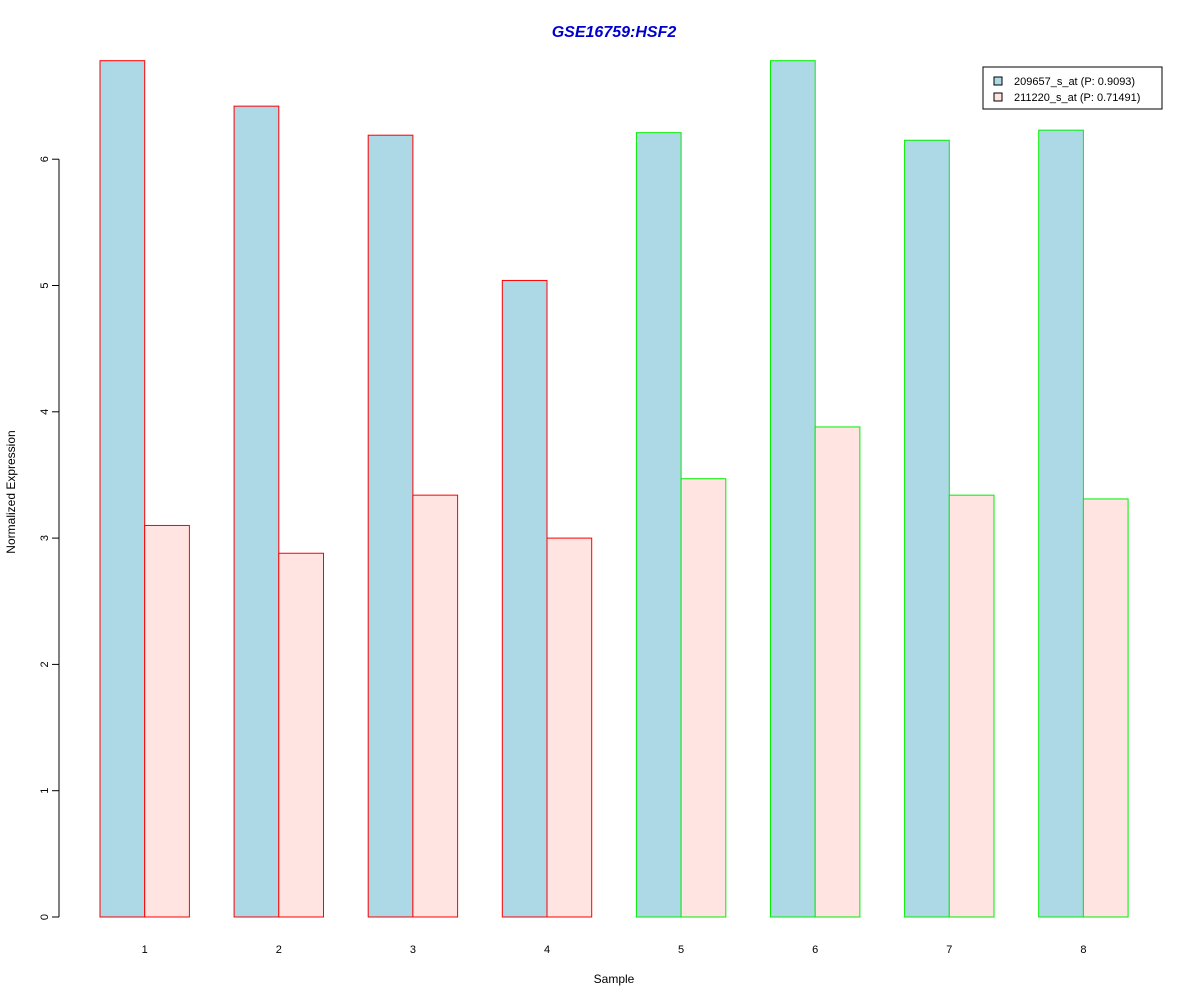 The height and width of the screenshot is (1000, 1200). What do you see at coordinates (614, 32) in the screenshot?
I see `chart-title: GSE16759:HSF2` at bounding box center [614, 32].